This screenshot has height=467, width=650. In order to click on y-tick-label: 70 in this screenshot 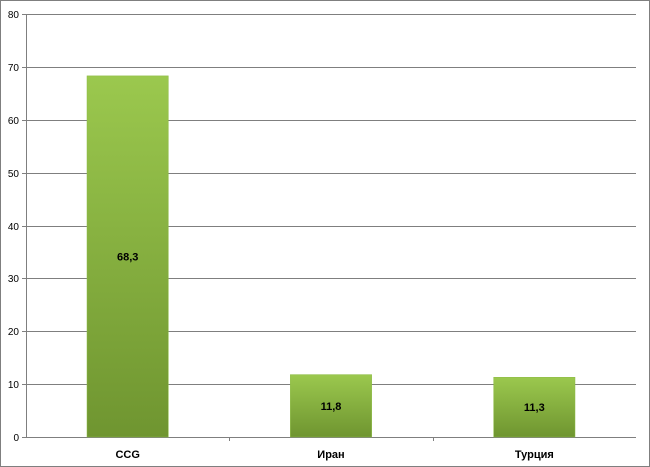, I will do `click(14, 68)`.